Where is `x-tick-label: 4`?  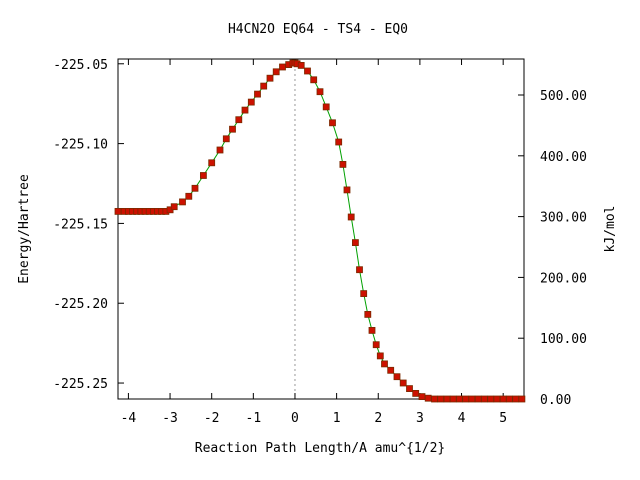
x-tick-label: 4 is located at coordinates (462, 418).